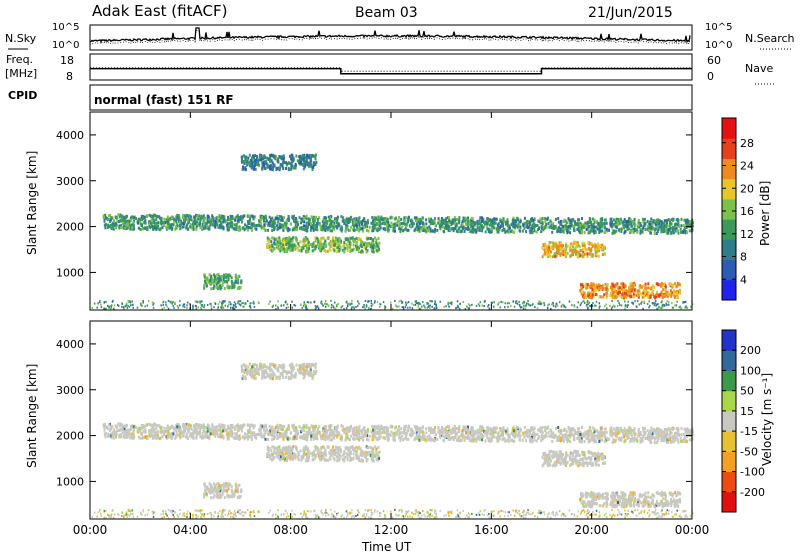  I want to click on freq-left-tick-bottom: 8, so click(69, 76).